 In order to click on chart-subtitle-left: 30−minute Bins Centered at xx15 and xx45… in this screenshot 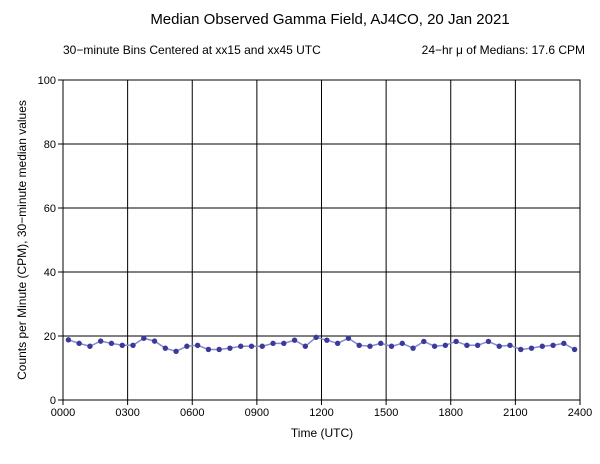, I will do `click(192, 50)`.